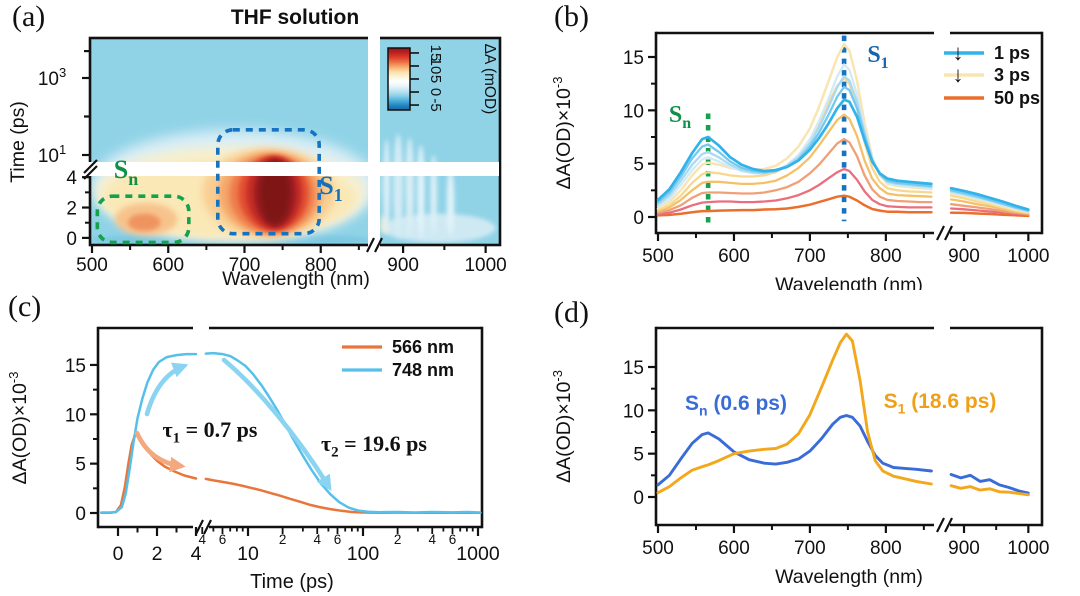 This screenshot has width=1080, height=596. Describe the element at coordinates (877, 57) in the screenshot. I see `peak-label-1: S1` at that location.